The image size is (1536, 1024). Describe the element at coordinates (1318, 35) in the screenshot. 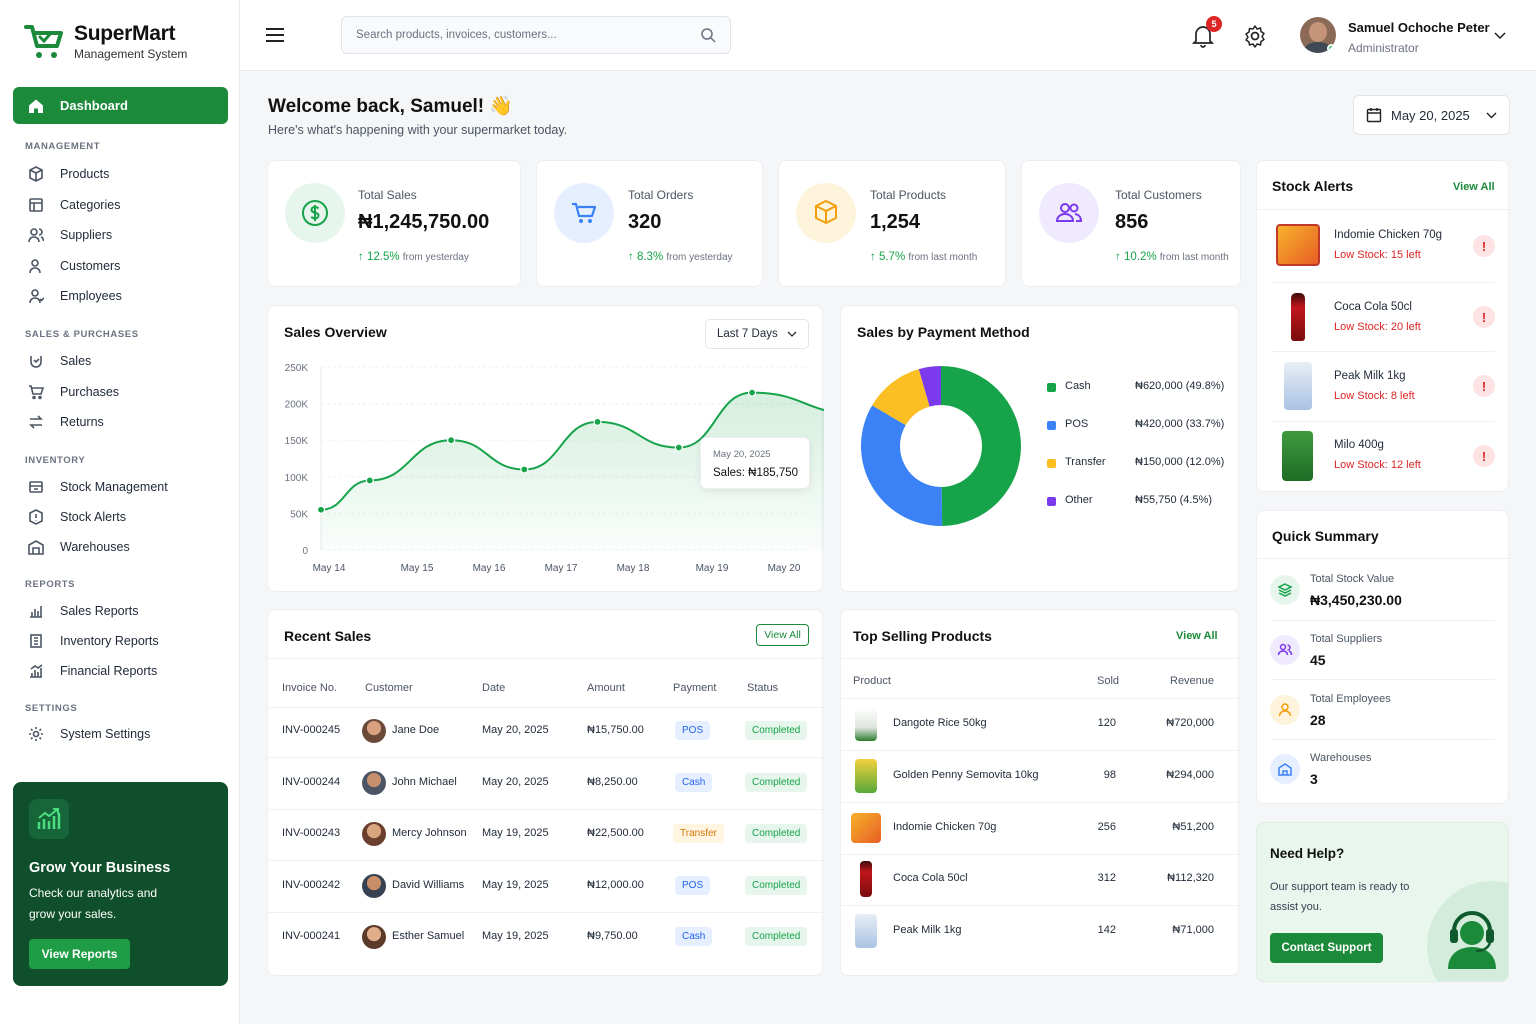

I see `user-avatar` at that location.